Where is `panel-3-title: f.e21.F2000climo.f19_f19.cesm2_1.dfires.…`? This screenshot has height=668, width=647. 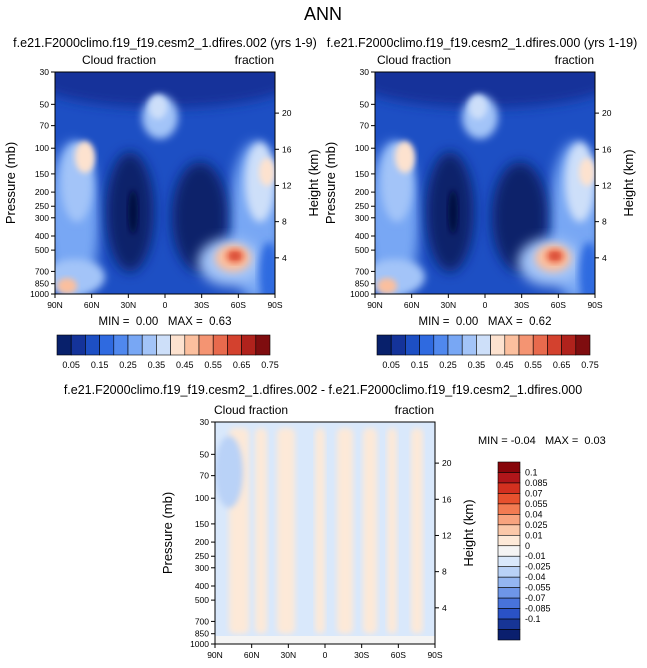 panel-3-title: f.e21.F2000climo.f19_f19.cesm2_1.dfires.… is located at coordinates (323, 390).